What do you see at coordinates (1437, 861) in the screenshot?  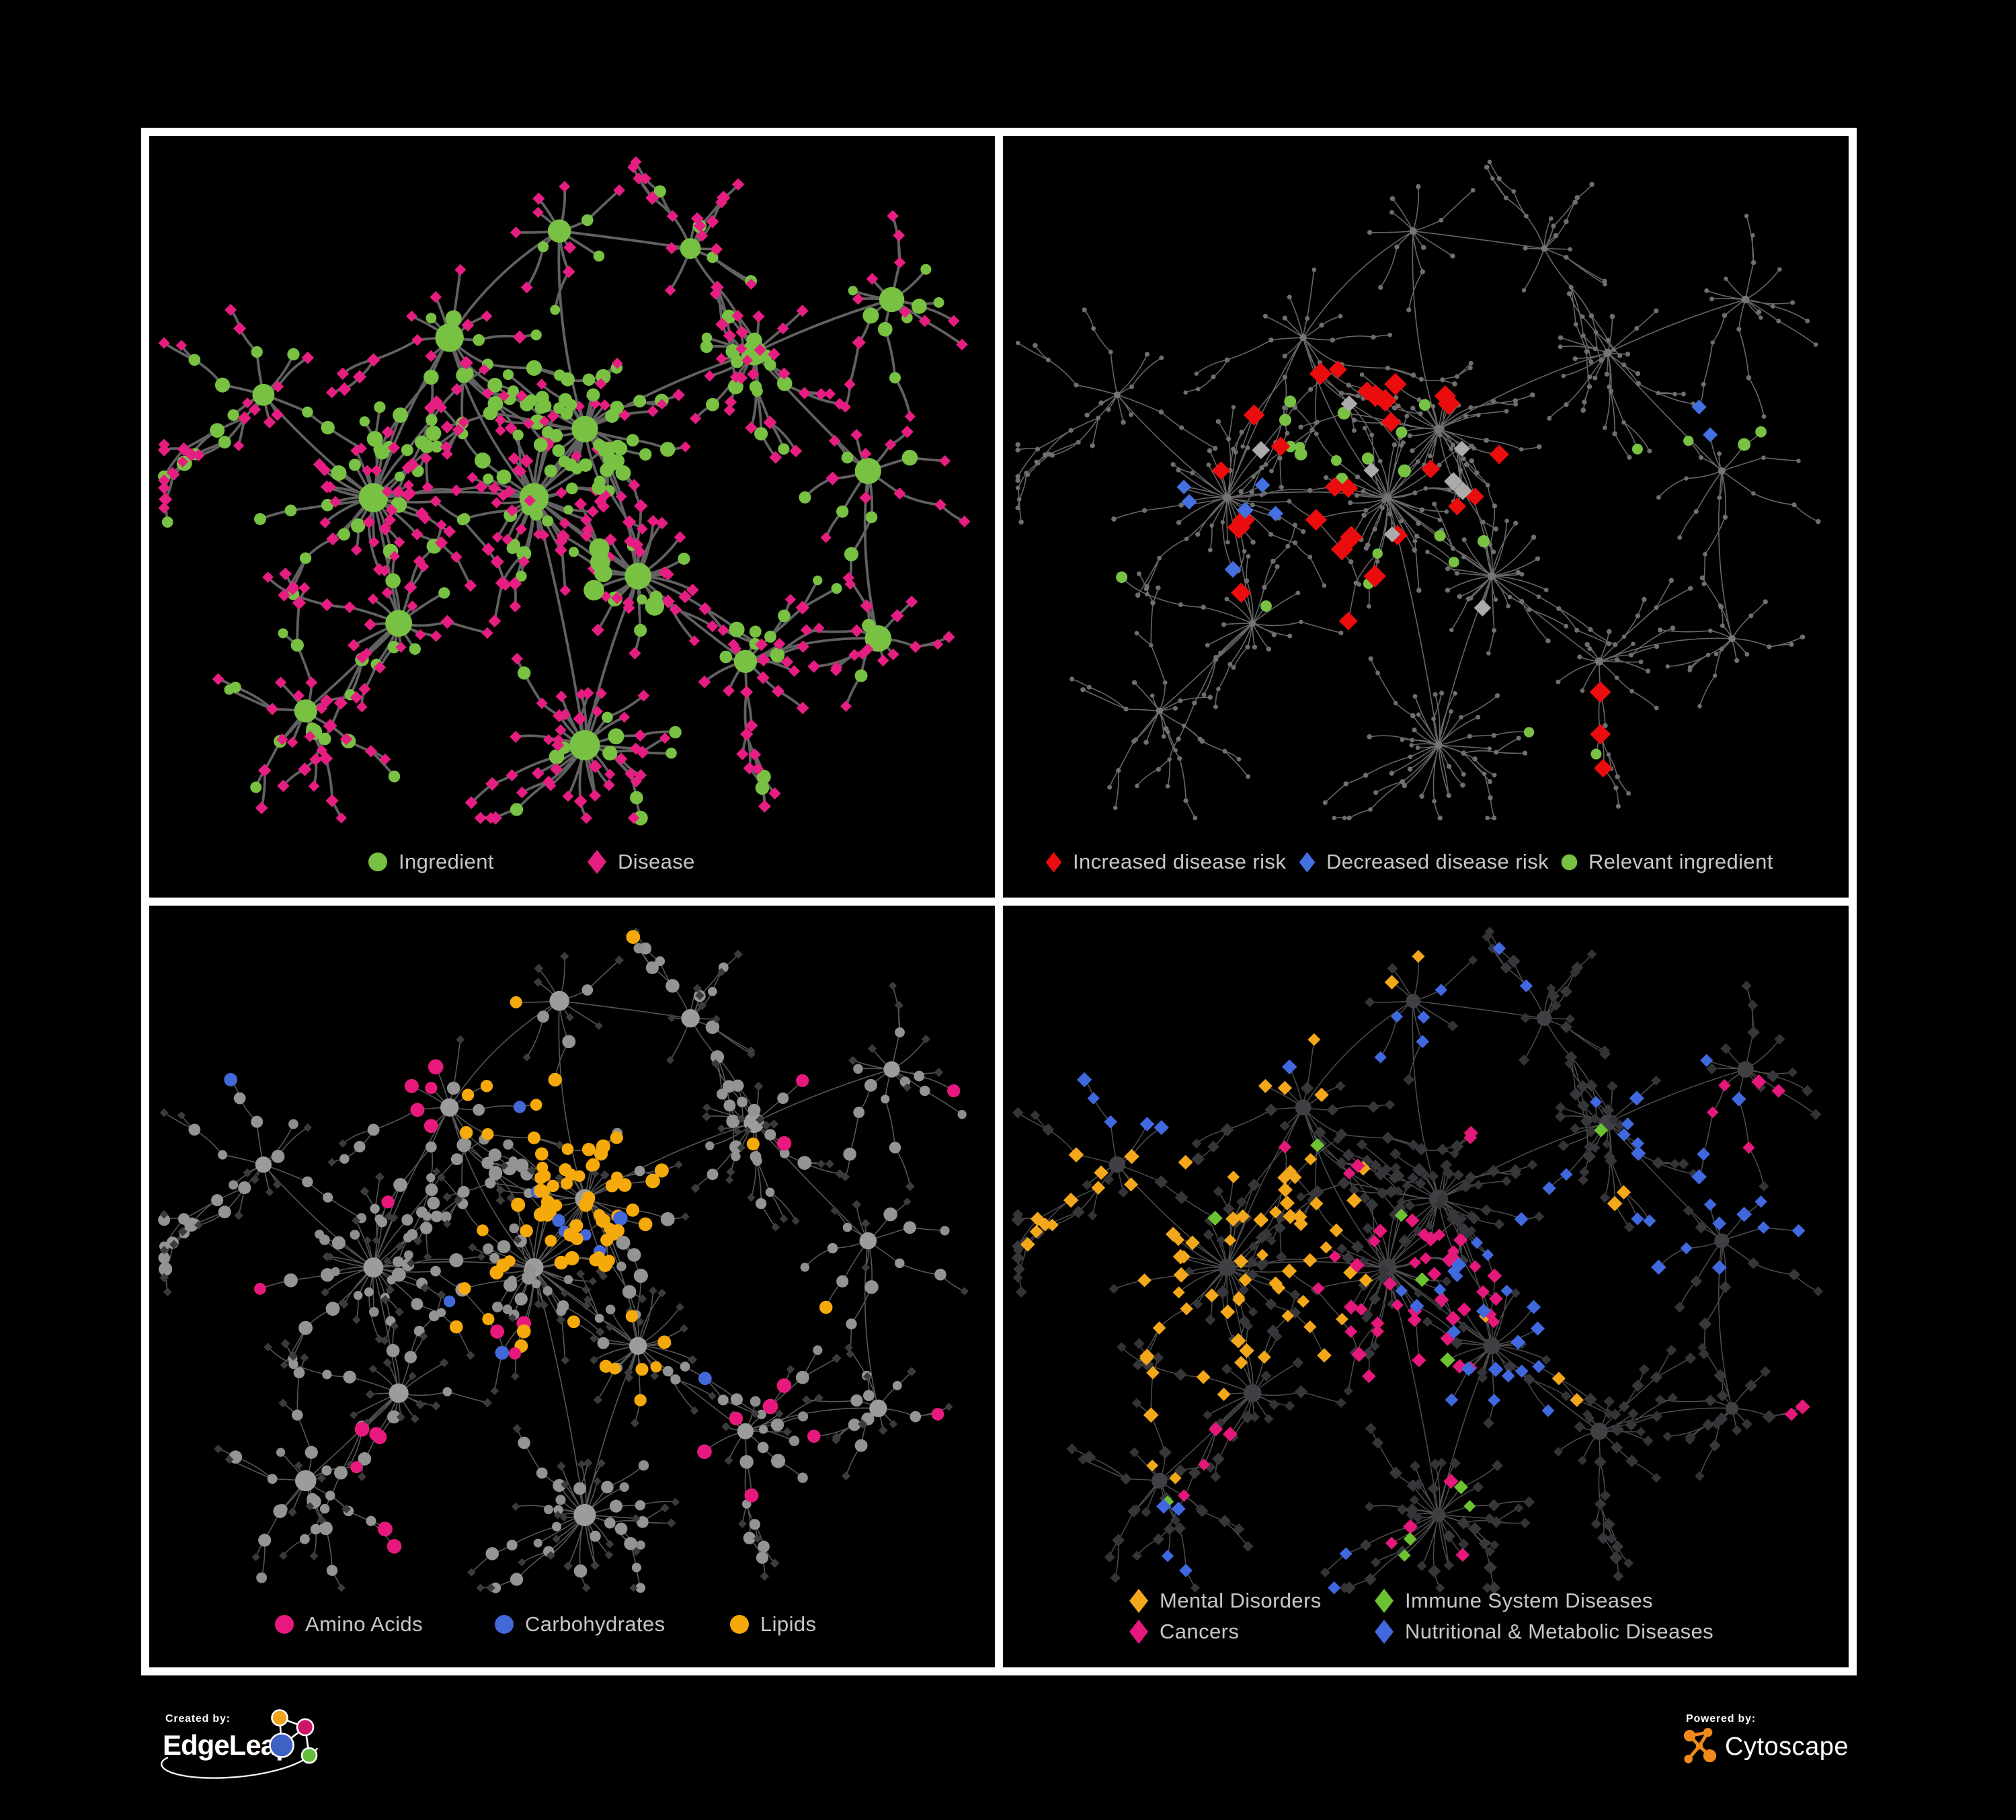 I see `legend-label: Decreased disease risk` at bounding box center [1437, 861].